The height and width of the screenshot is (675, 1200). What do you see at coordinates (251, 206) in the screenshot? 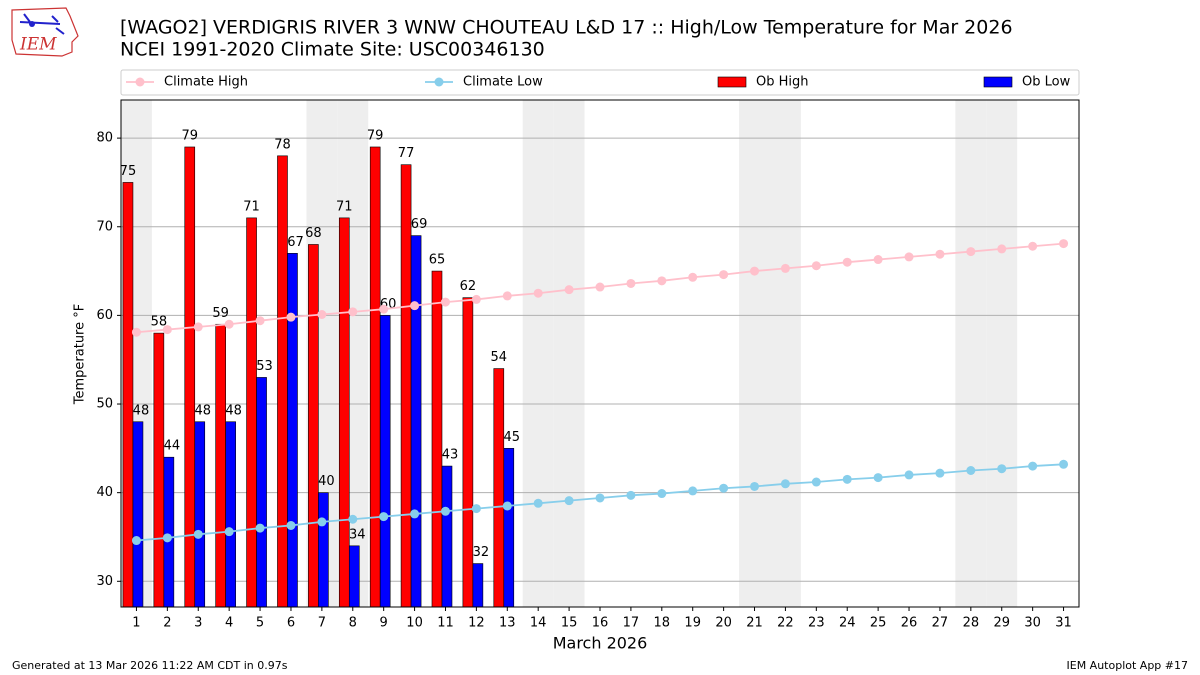
I see `data-label: 71` at bounding box center [251, 206].